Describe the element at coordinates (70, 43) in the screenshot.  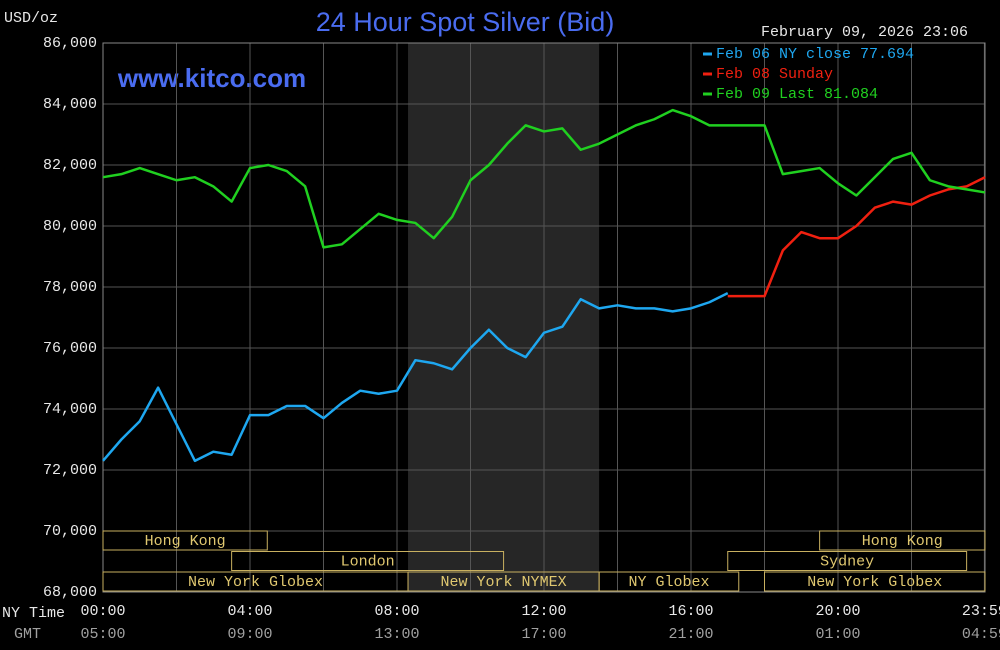
I see `y-tick-label: 86,000` at that location.